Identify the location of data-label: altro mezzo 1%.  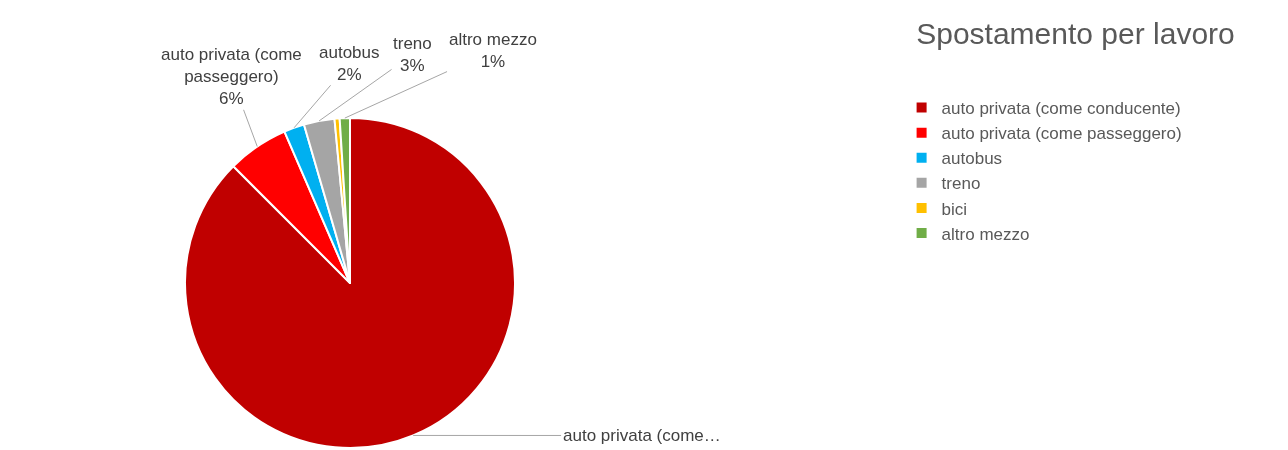
(493, 51).